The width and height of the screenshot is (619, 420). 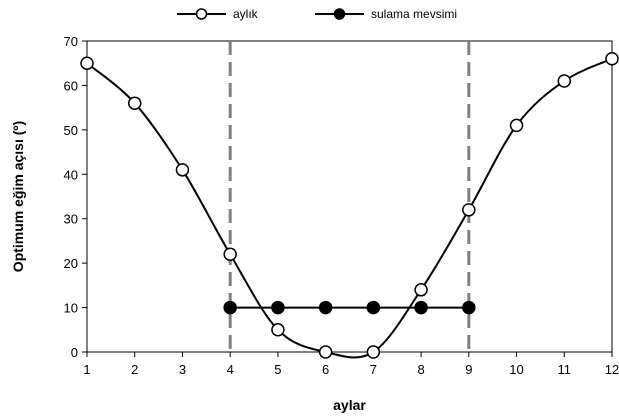 What do you see at coordinates (230, 369) in the screenshot?
I see `x-tick-label: 4` at bounding box center [230, 369].